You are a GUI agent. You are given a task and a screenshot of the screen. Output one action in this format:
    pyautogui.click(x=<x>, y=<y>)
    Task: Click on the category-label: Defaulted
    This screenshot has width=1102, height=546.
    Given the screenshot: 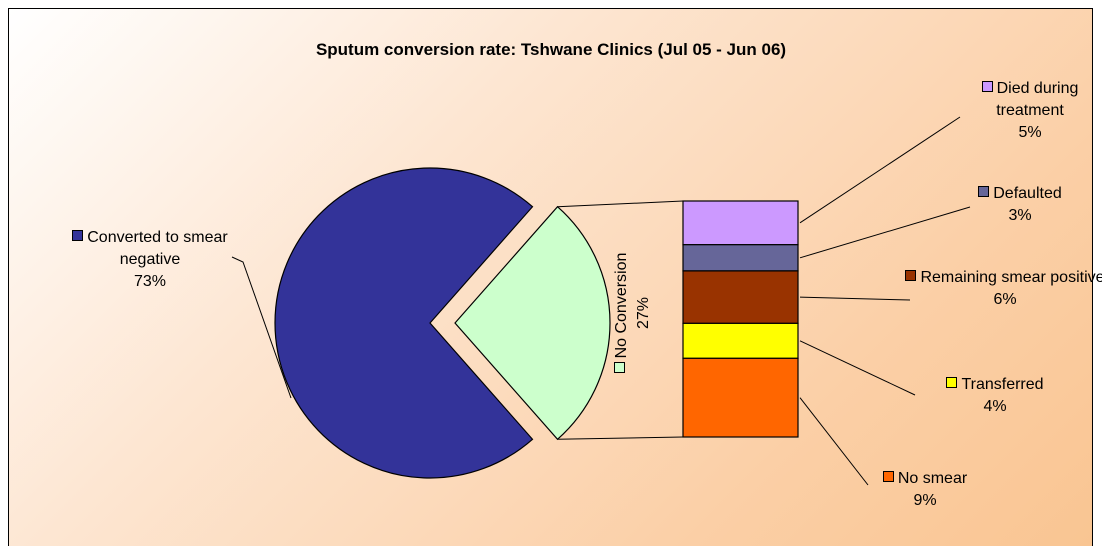 What is the action you would take?
    pyautogui.click(x=1027, y=193)
    